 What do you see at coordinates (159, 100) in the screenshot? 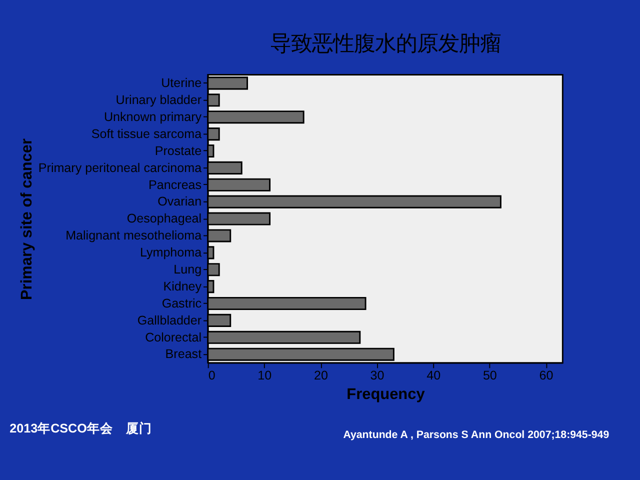
I see `y-tick-label: Urinary bladder` at bounding box center [159, 100].